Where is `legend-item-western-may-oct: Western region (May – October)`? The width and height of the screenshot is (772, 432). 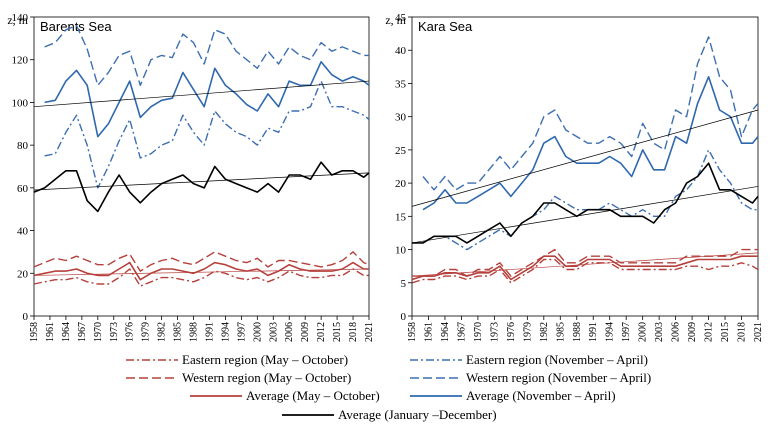
legend-item-western-may-oct: Western region (May – October) is located at coordinates (238, 377).